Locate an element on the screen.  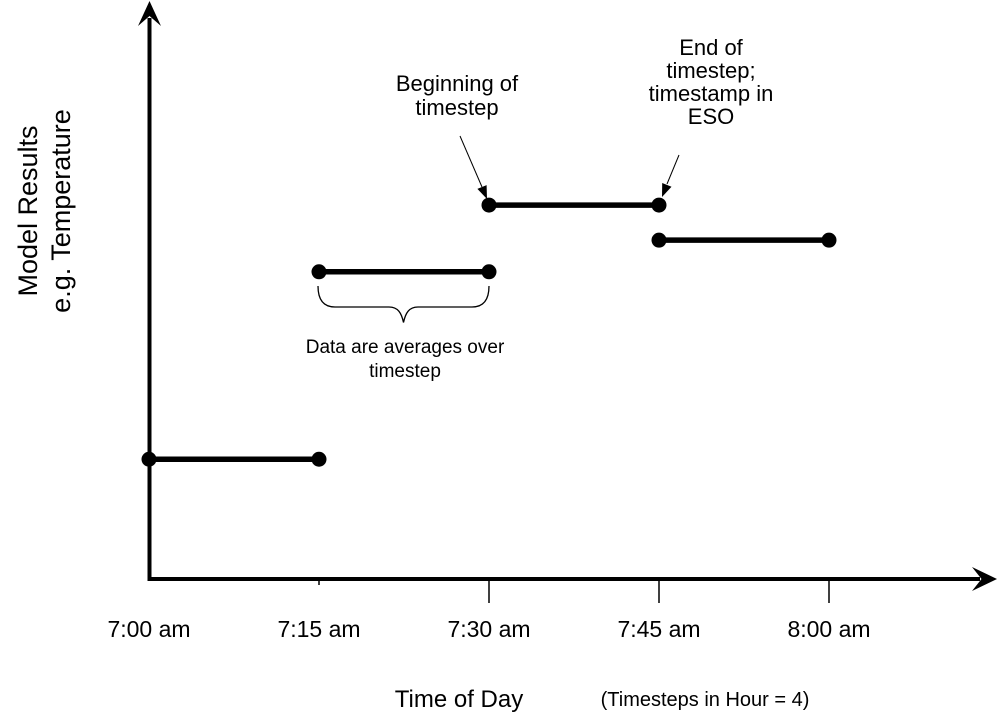
x-axis-note: (Timesteps in Hour = 4) is located at coordinates (705, 700).